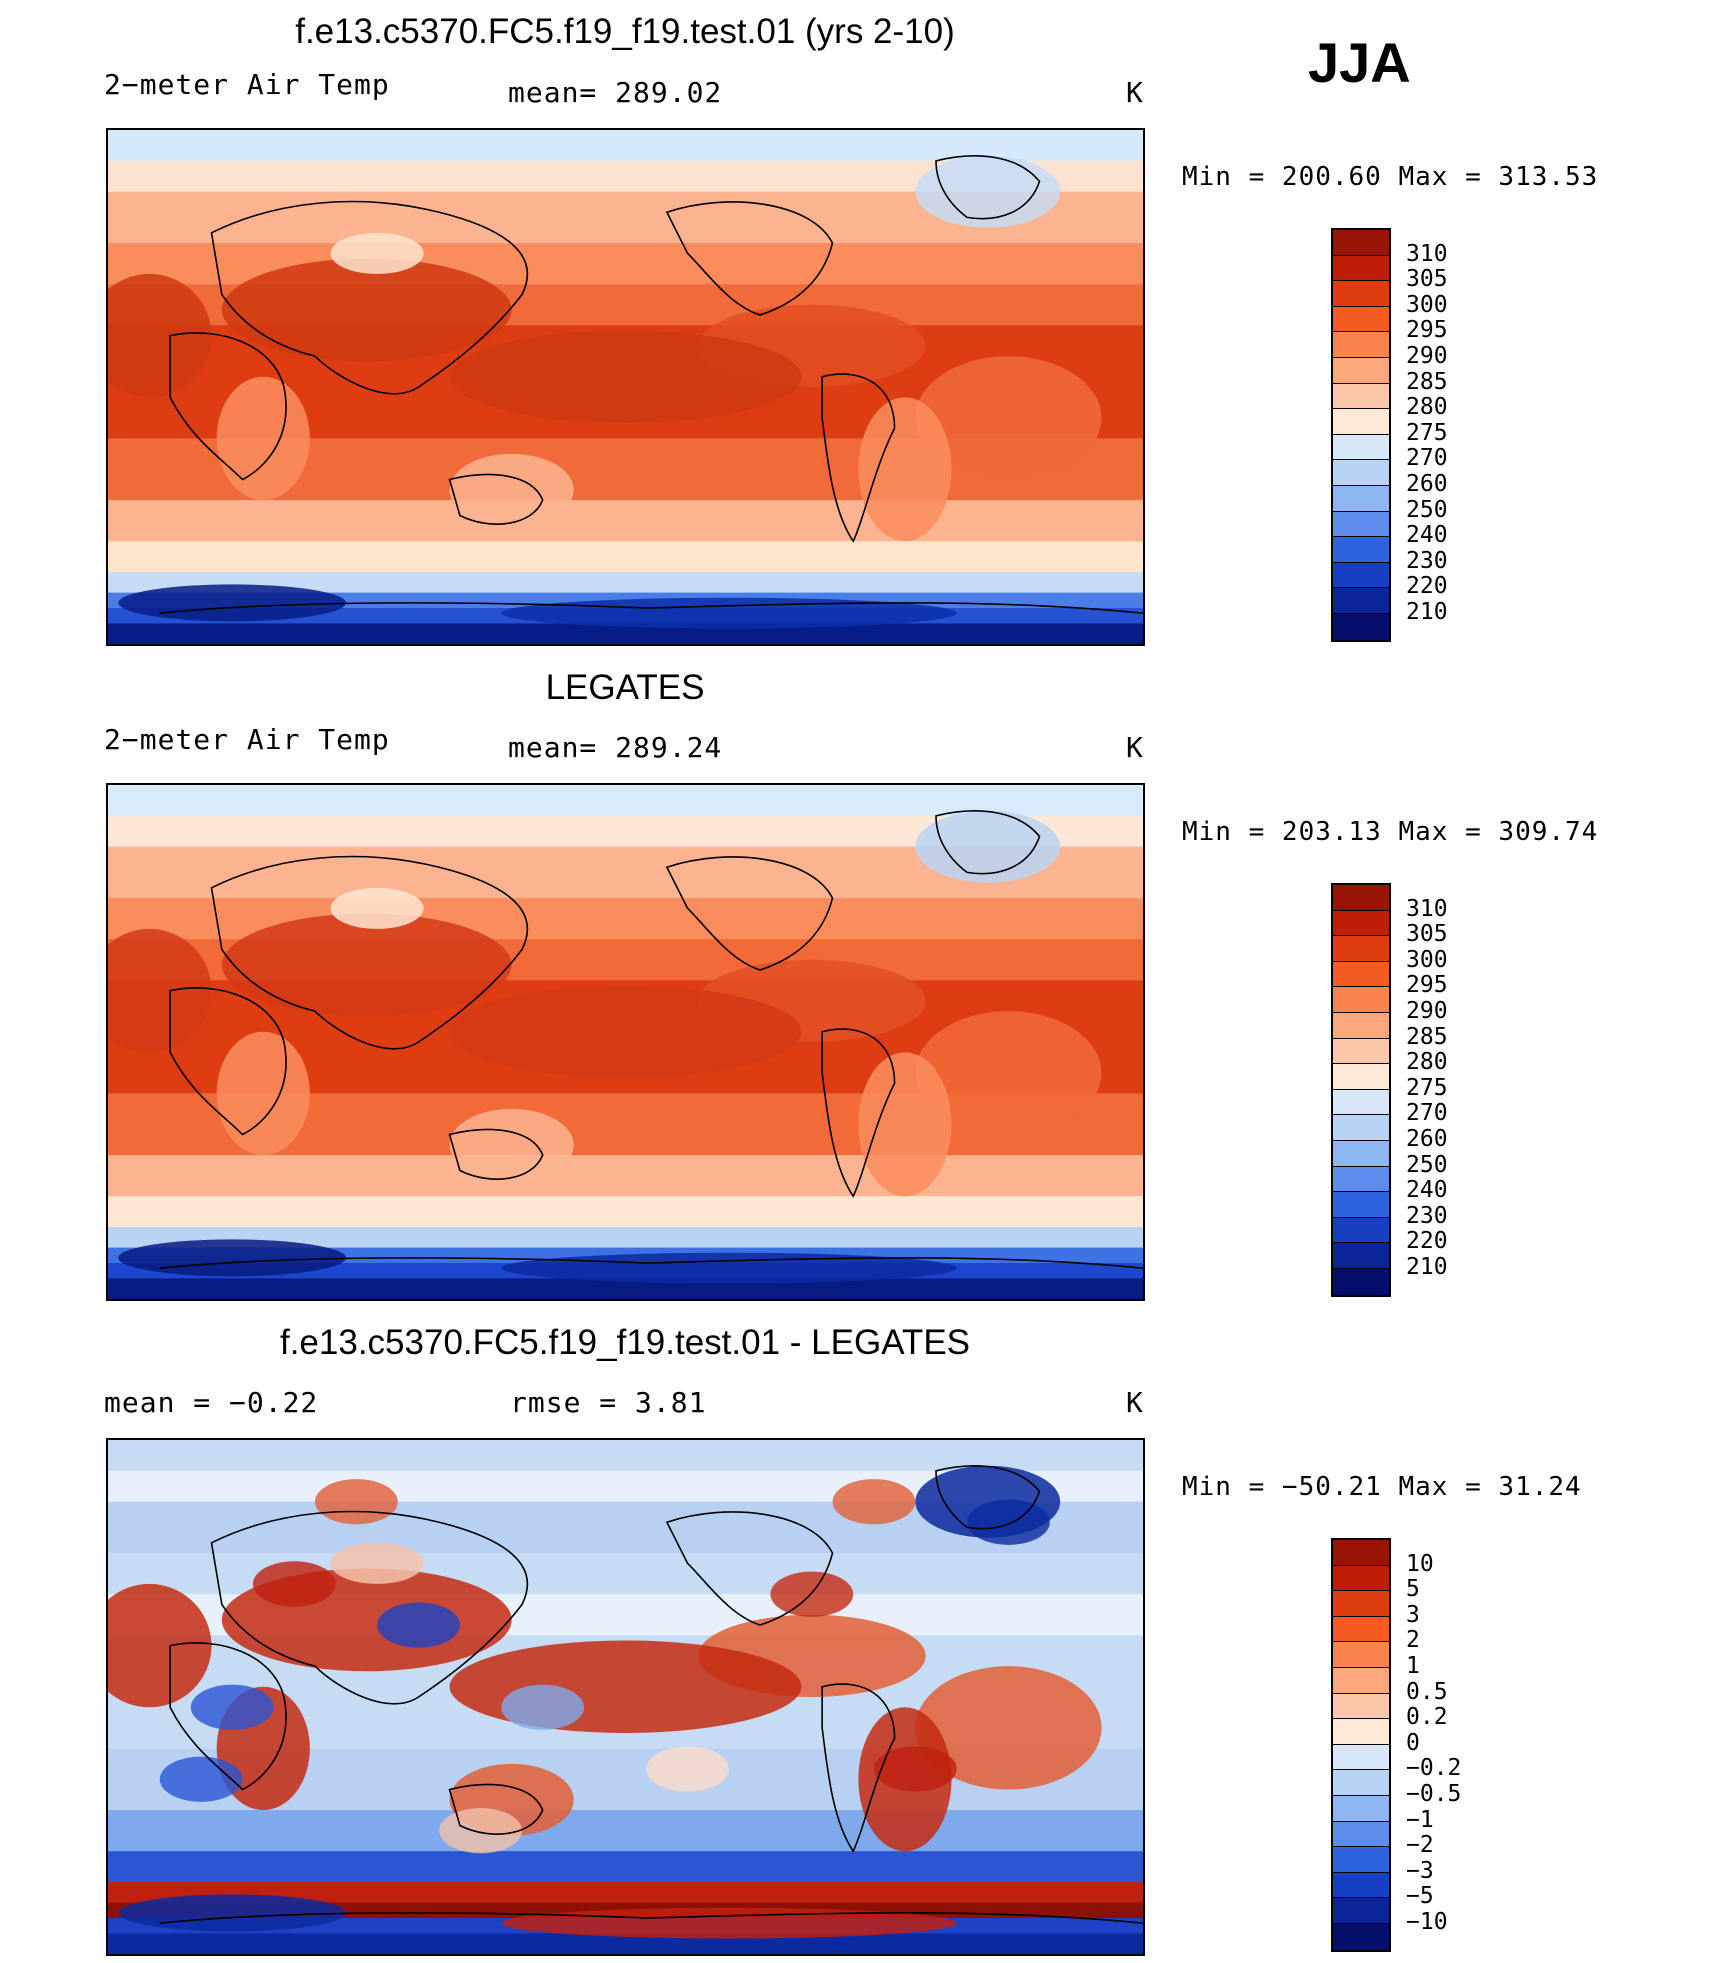 The height and width of the screenshot is (1963, 1710). I want to click on colorbar-tick-label: 0.5, so click(1427, 1691).